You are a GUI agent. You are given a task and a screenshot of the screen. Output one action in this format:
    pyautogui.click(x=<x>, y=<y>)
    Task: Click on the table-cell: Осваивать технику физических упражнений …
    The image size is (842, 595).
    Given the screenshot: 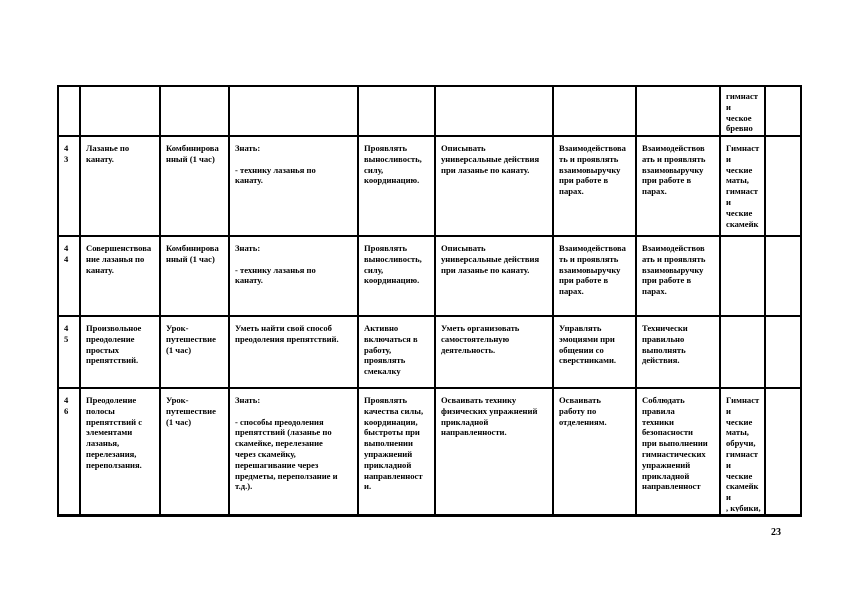 What is the action you would take?
    pyautogui.click(x=494, y=452)
    